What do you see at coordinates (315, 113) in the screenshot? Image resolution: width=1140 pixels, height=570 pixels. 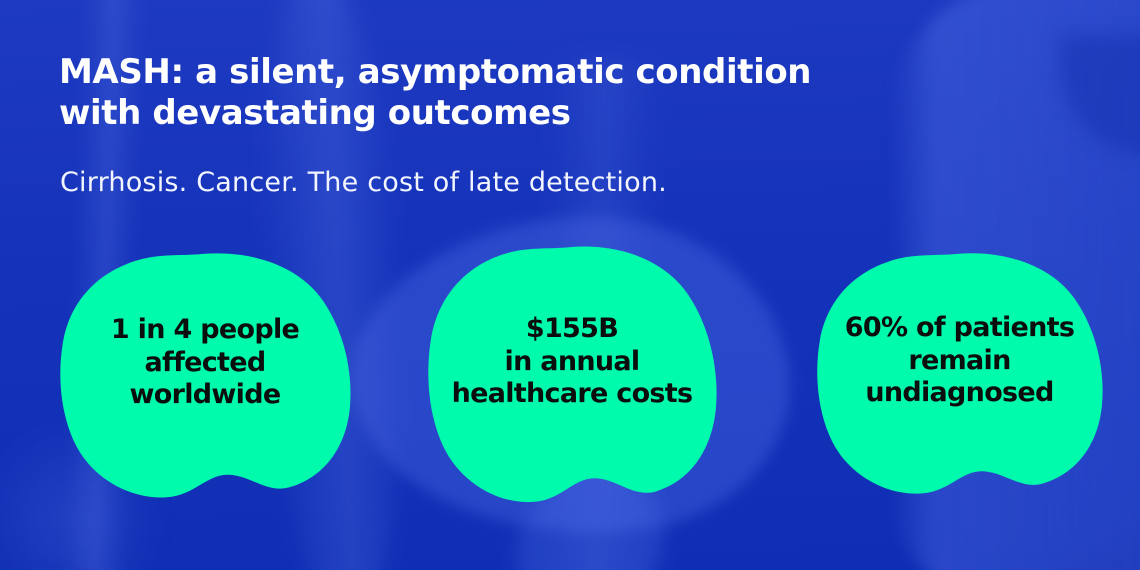 I see `page-title-line-2: with devastating outcomes` at bounding box center [315, 113].